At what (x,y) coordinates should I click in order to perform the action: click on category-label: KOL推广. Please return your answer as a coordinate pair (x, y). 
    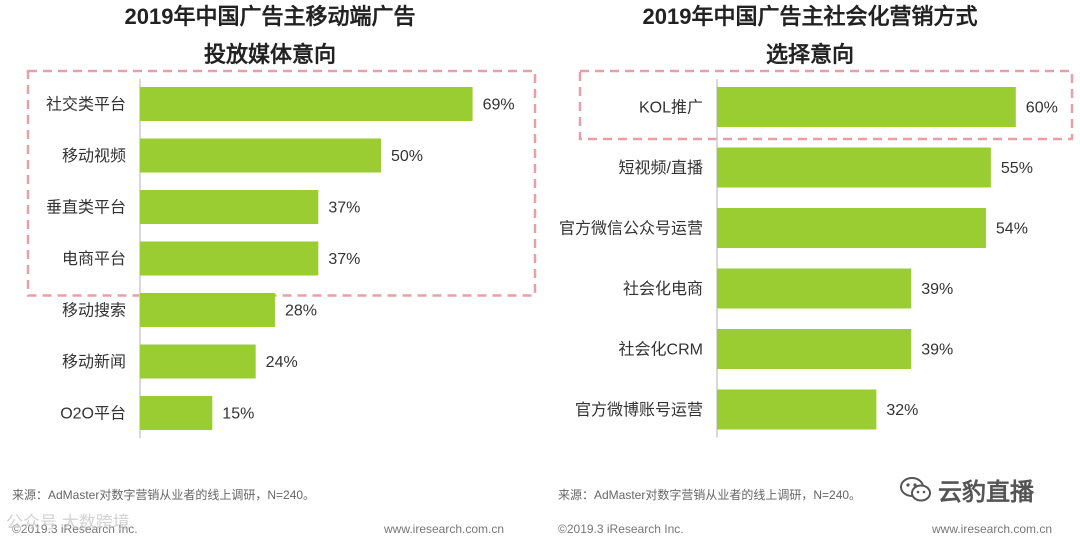
    Looking at the image, I should click on (671, 108).